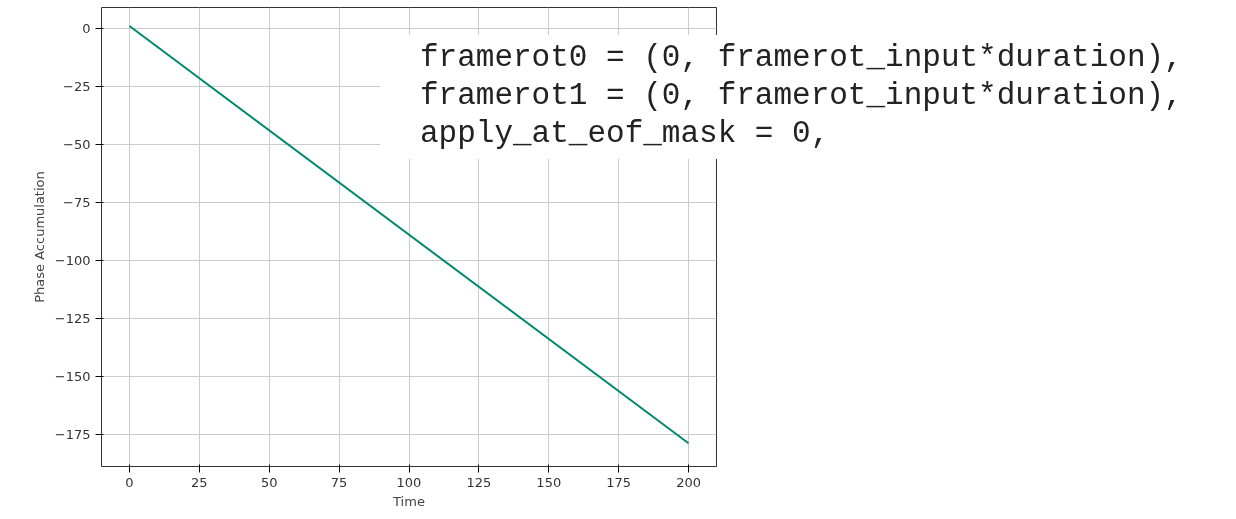 The width and height of the screenshot is (1236, 519). What do you see at coordinates (72, 260) in the screenshot?
I see `y-tick-label: −100` at bounding box center [72, 260].